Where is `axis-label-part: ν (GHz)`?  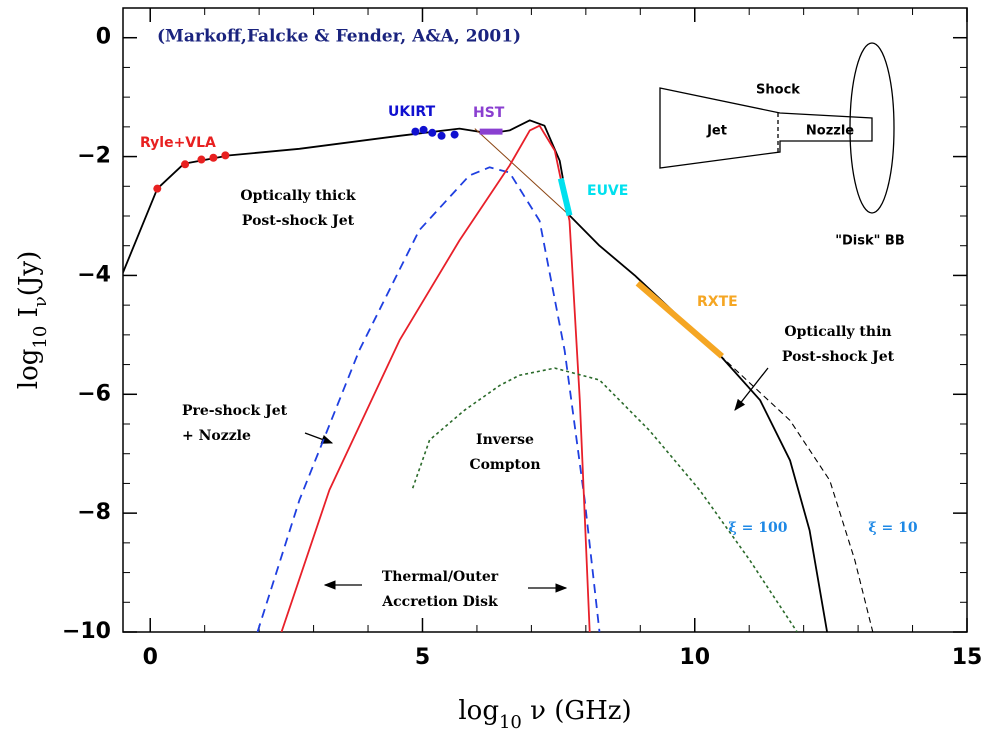 axis-label-part: ν (GHz) is located at coordinates (577, 711).